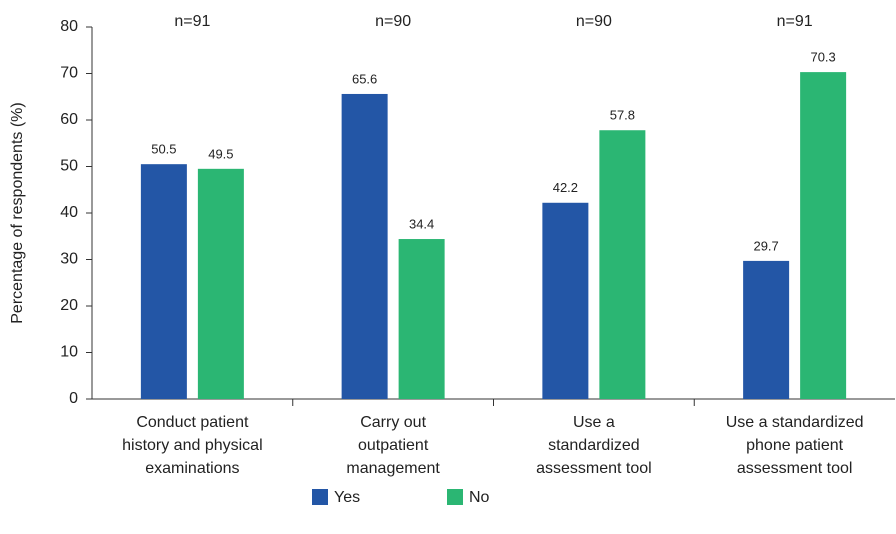 The image size is (896, 534). Describe the element at coordinates (69, 119) in the screenshot. I see `y-tick-label: 60` at that location.